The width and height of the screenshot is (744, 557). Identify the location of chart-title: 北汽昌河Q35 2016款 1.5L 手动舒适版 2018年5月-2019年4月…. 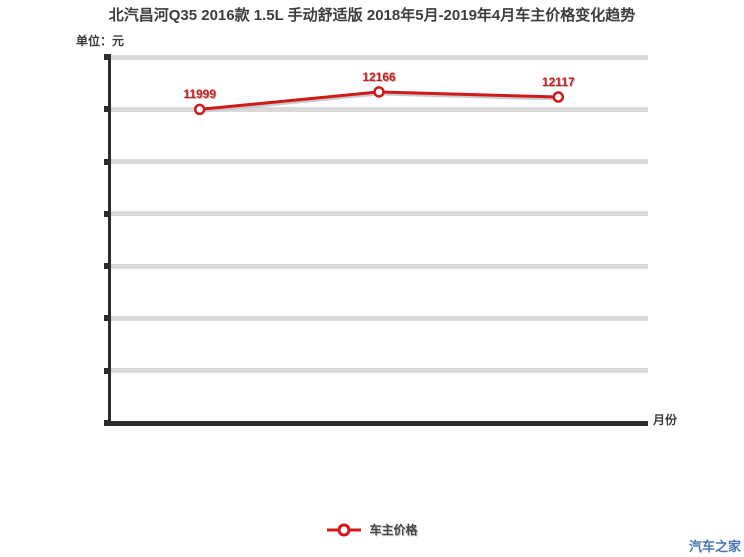
(372, 15).